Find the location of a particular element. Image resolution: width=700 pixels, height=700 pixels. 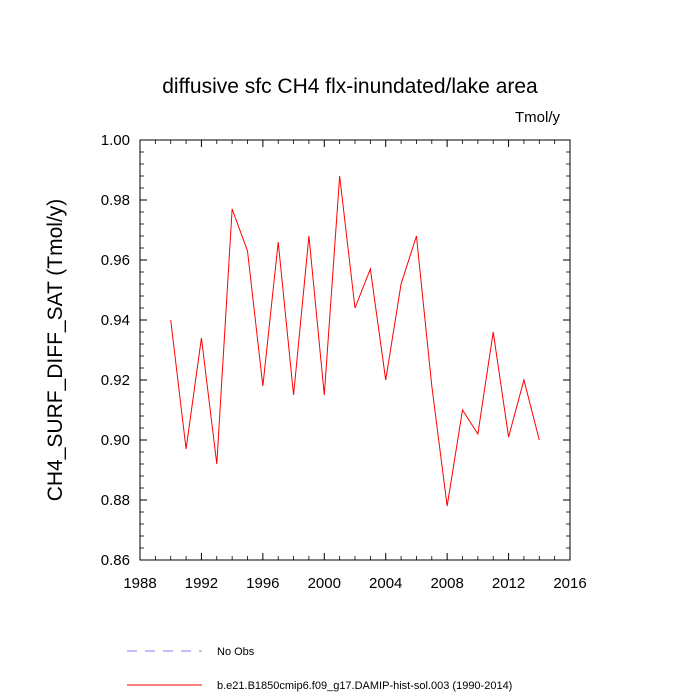

x-tick-label: 2016 is located at coordinates (569, 583).